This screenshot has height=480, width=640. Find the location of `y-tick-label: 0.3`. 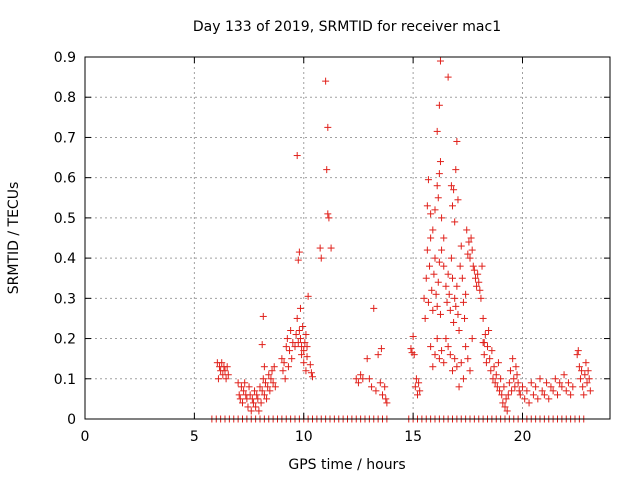

y-tick-label: 0.3 is located at coordinates (65, 299).